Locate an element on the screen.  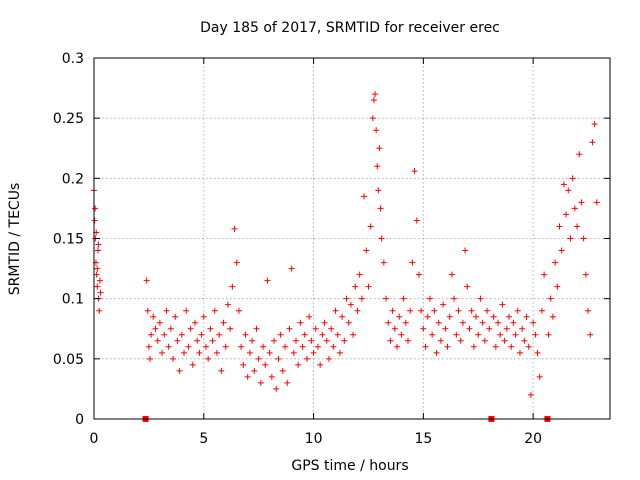
y-tick-label: 0.25 is located at coordinates (68, 119).